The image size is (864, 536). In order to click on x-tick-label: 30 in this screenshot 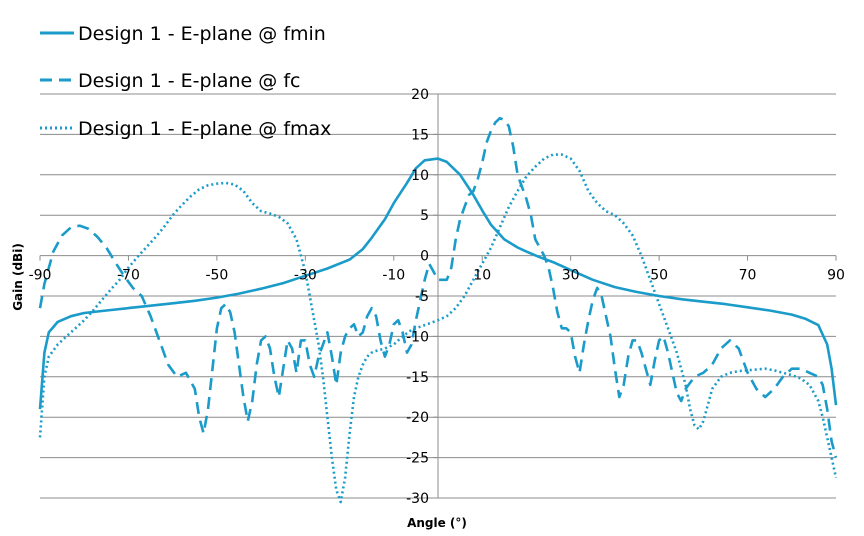, I will do `click(571, 276)`.